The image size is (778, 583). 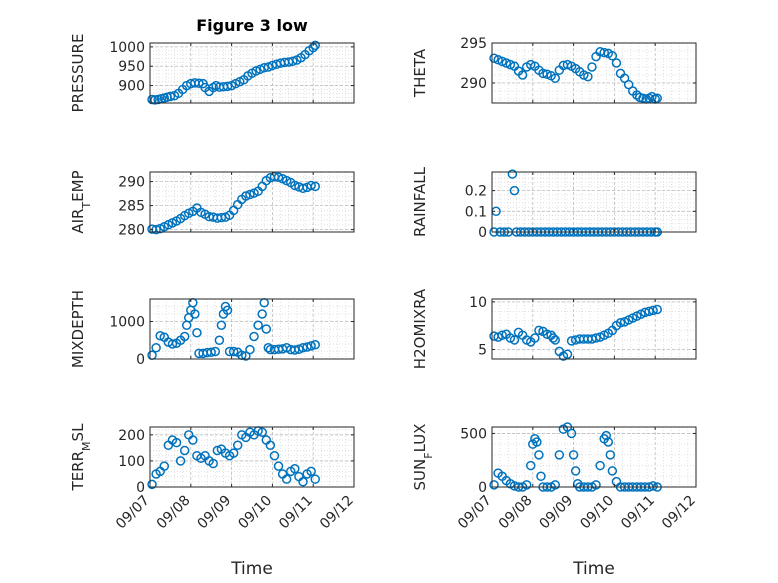 I want to click on panel-2: 290 295 THETA, so click(x=554, y=70).